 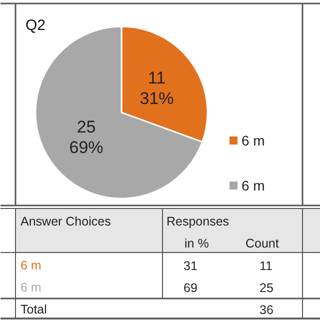 What do you see at coordinates (36, 25) in the screenshot?
I see `chart-title: Q2` at bounding box center [36, 25].